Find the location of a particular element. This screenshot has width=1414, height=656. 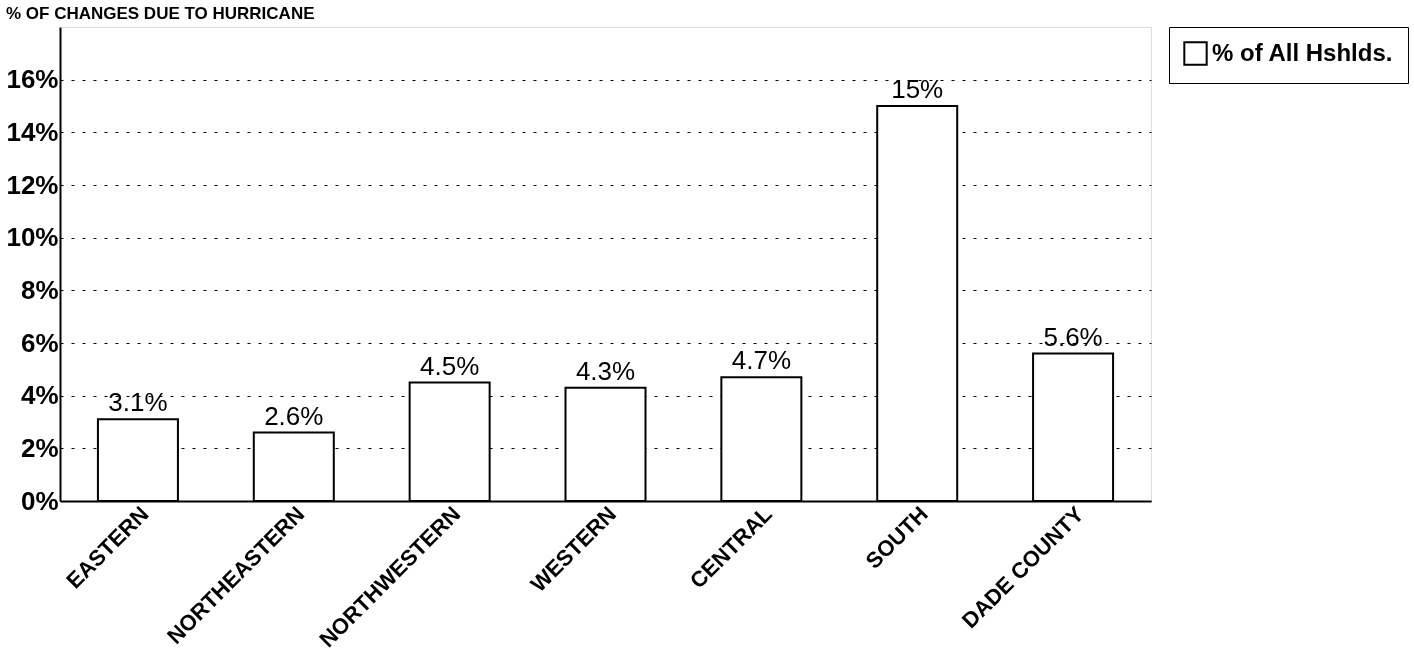

text: 15% is located at coordinates (917, 89).